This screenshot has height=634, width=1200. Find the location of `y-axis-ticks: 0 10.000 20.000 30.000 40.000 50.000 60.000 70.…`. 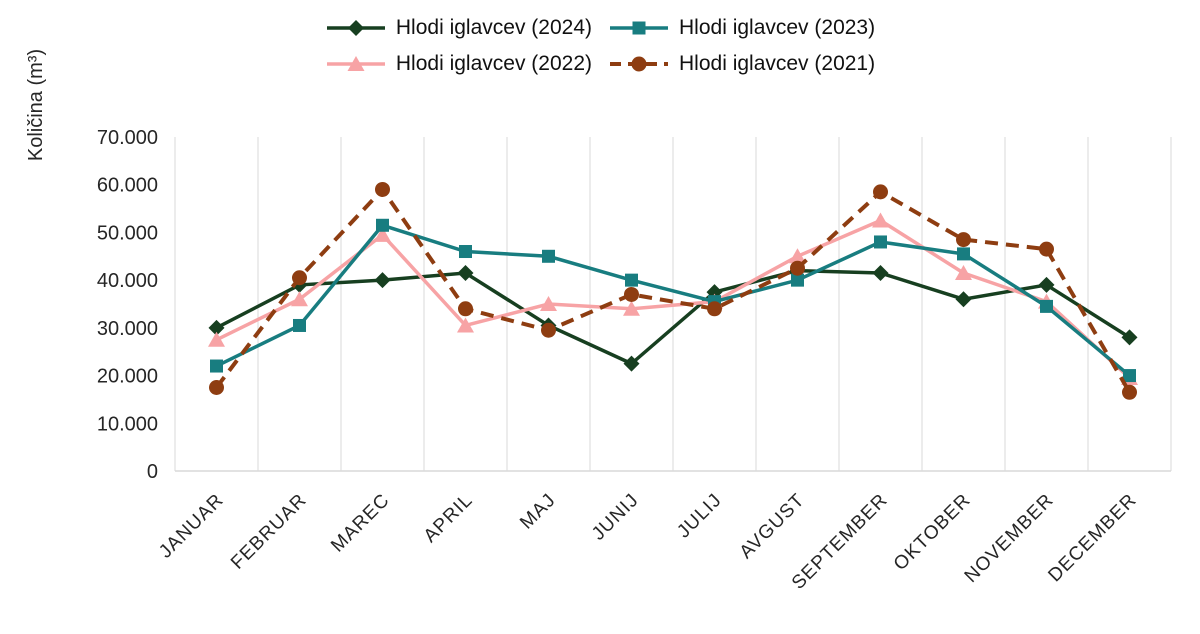

y-axis-ticks: 0 10.000 20.000 30.000 40.000 50.000 60.000 70.… is located at coordinates (127, 305).